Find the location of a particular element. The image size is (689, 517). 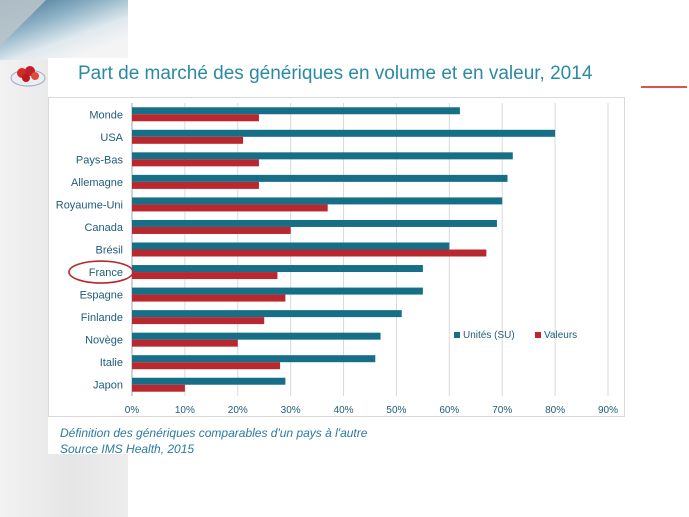

category-label: Brésil is located at coordinates (109, 251).